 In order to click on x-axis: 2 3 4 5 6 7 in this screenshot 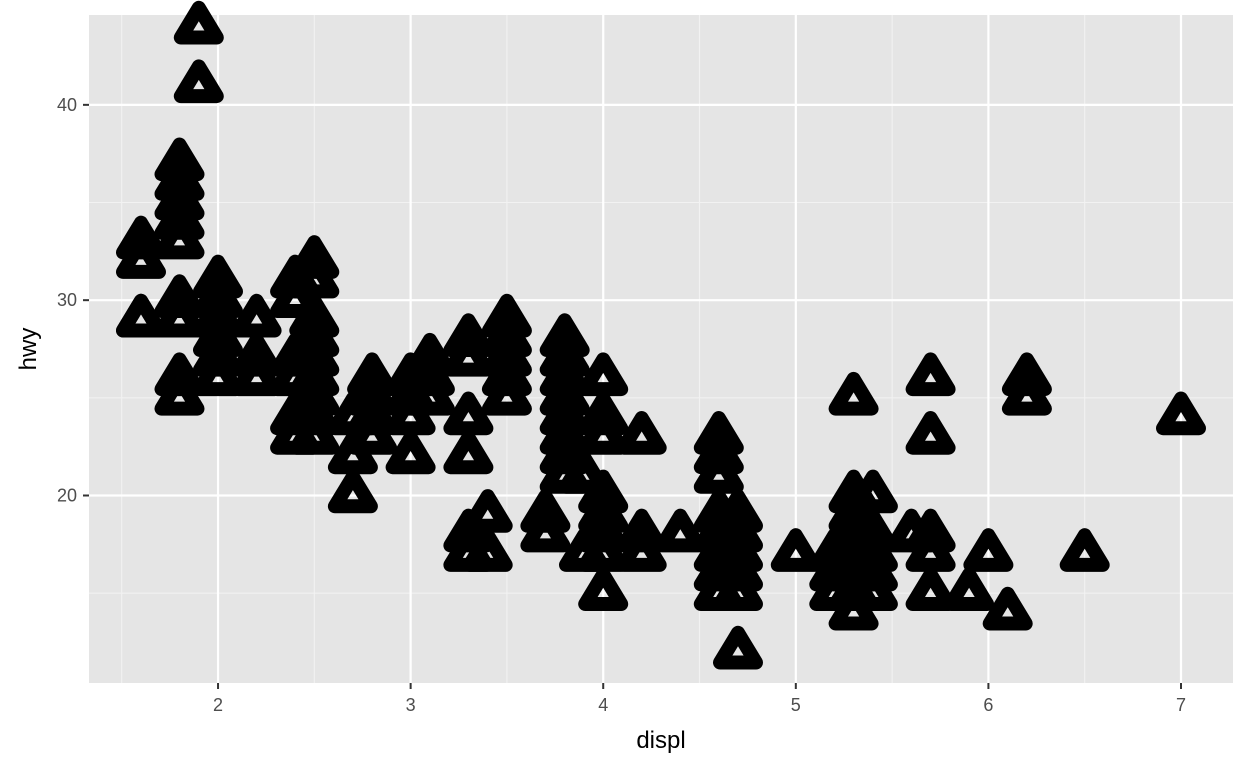, I will do `click(699, 699)`.